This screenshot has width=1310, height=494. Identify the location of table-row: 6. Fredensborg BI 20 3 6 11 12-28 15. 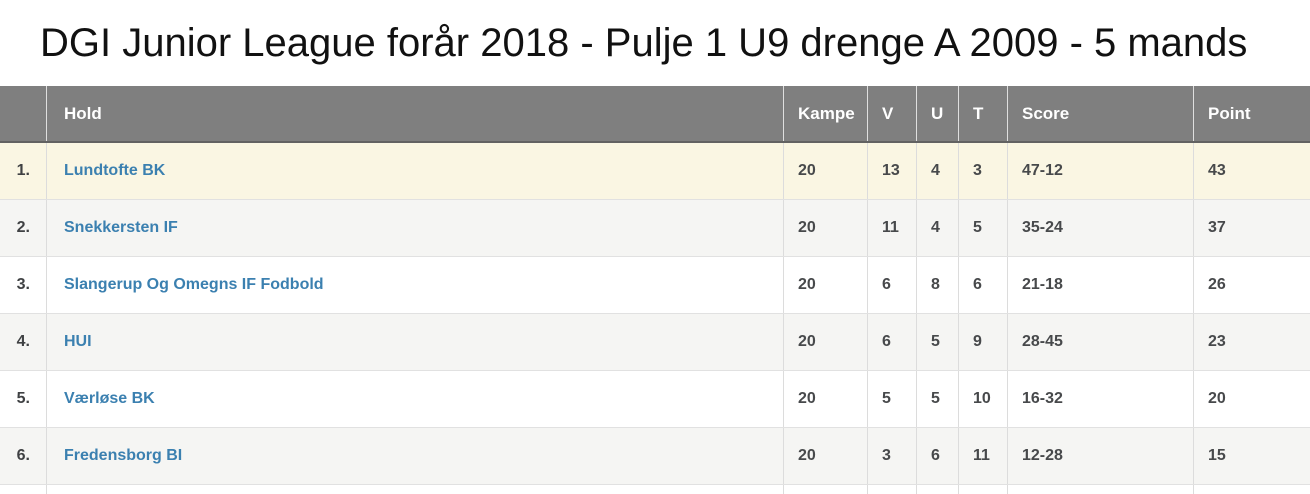
(655, 456).